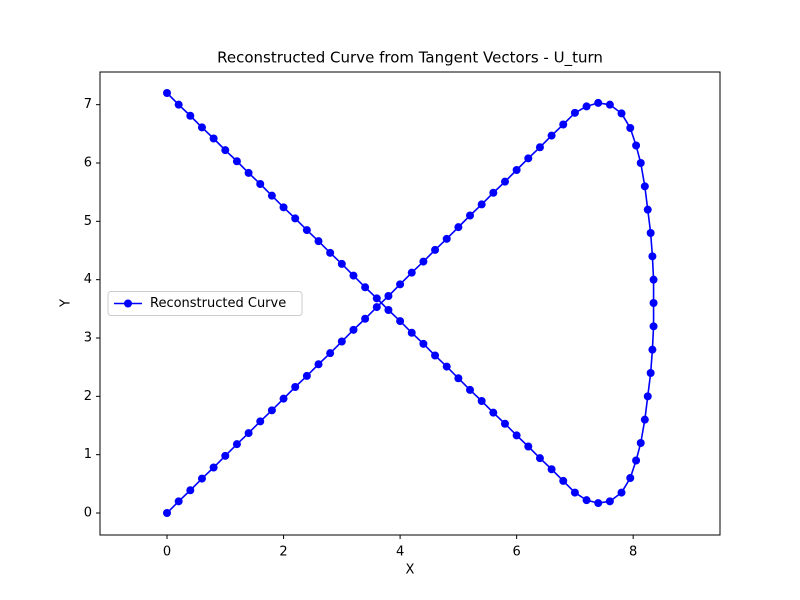 The height and width of the screenshot is (600, 800). I want to click on x-tick-label: 6, so click(516, 552).